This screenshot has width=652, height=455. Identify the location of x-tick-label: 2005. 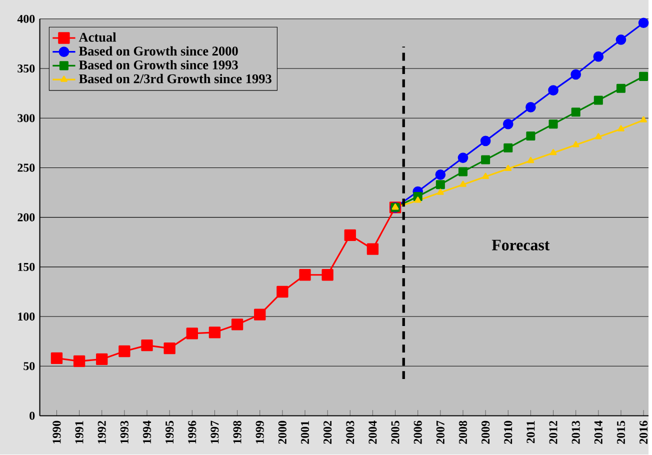
(395, 432).